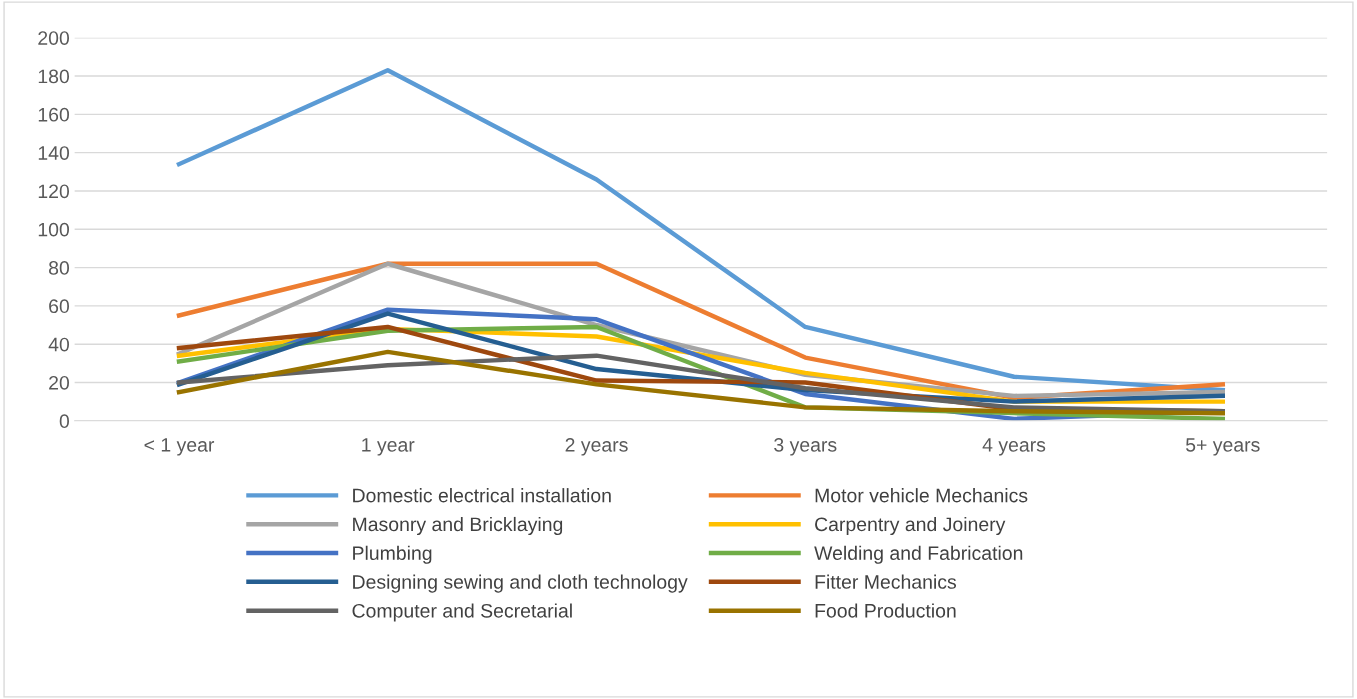 This screenshot has width=1357, height=699. I want to click on x-tick-label: 2 years, so click(596, 446).